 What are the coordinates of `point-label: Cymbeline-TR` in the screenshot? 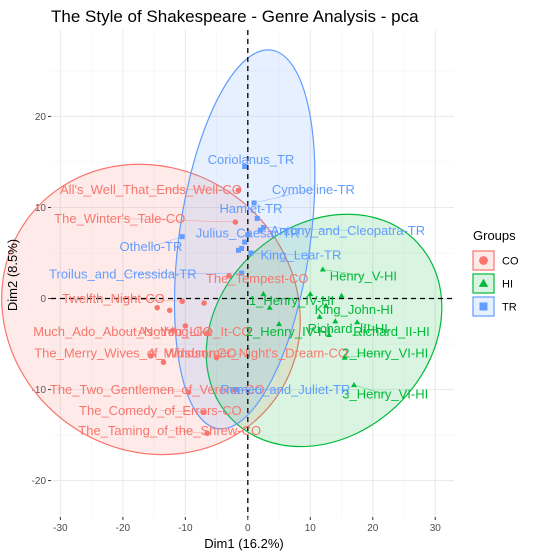 It's located at (313, 189).